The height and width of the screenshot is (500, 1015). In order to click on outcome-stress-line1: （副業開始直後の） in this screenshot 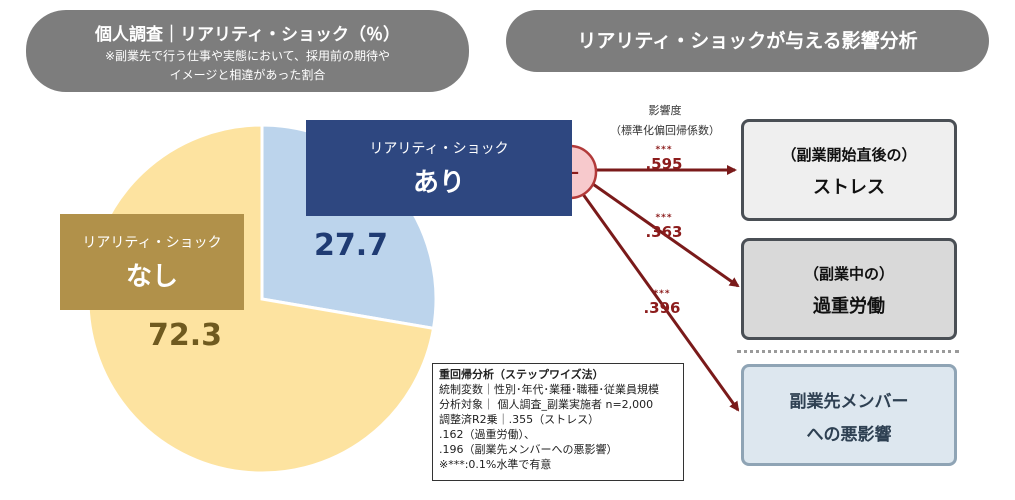, I will do `click(849, 155)`.